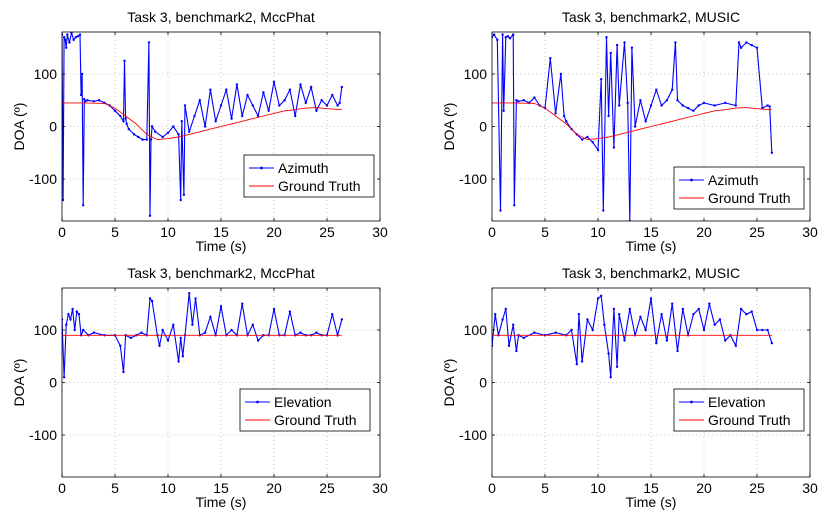 The height and width of the screenshot is (526, 830). I want to click on series-line, so click(632, 121).